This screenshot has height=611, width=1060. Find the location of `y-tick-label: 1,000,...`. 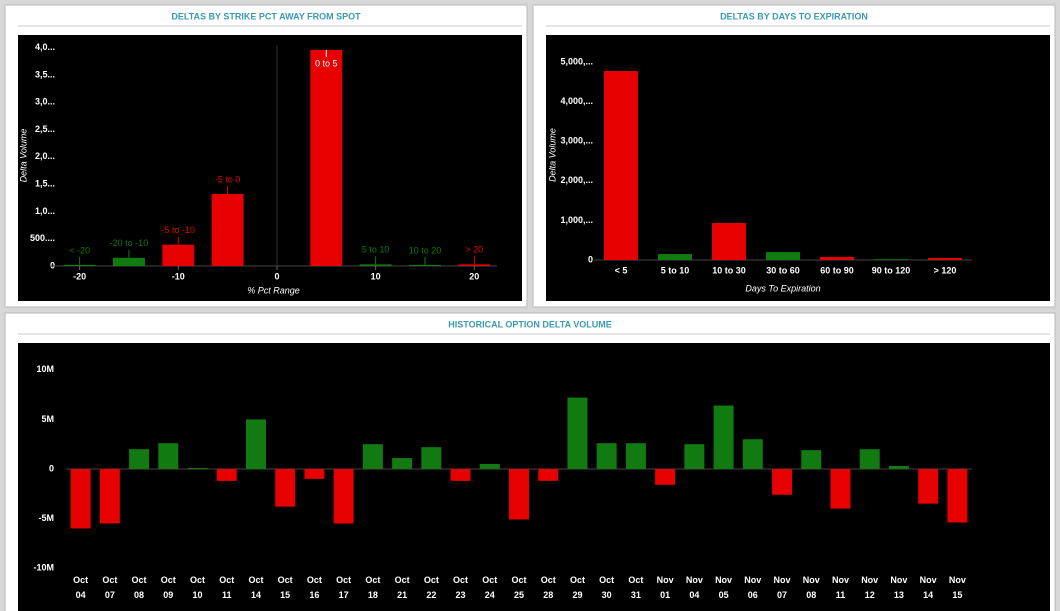

y-tick-label: 1,000,... is located at coordinates (576, 220).